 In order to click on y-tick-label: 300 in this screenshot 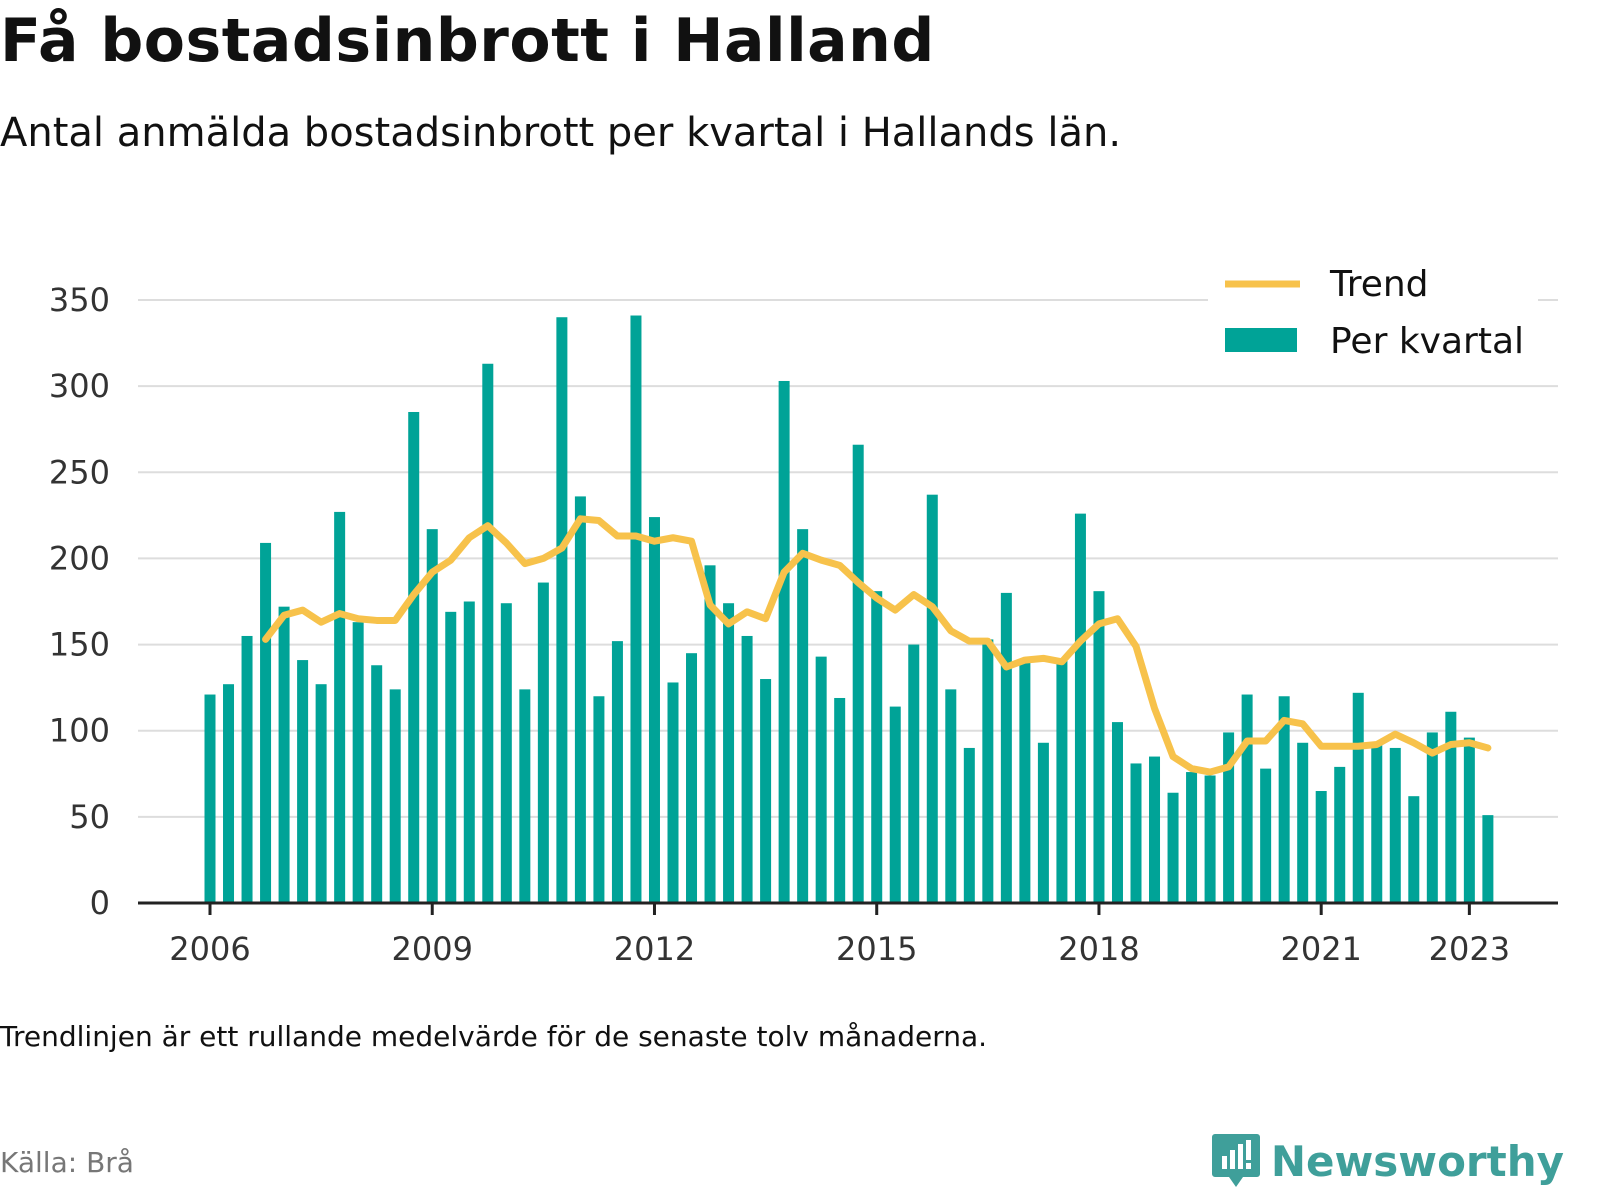, I will do `click(79, 386)`.